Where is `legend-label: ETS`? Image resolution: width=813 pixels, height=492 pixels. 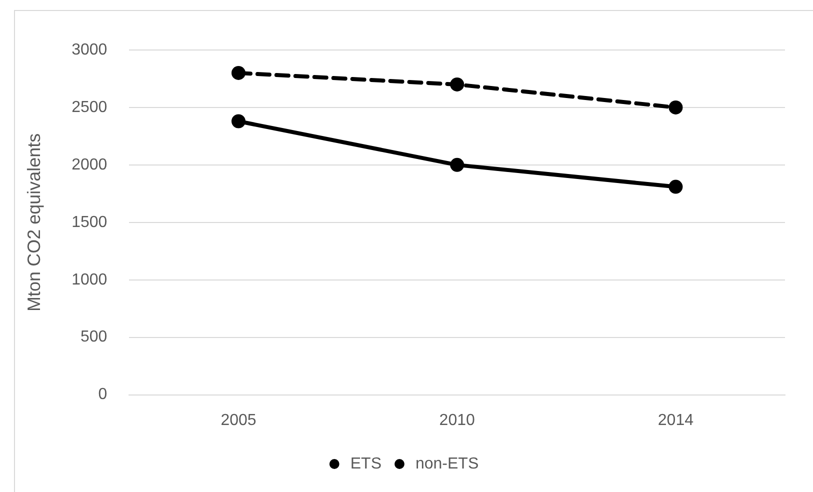 legend-label: ETS is located at coordinates (366, 463).